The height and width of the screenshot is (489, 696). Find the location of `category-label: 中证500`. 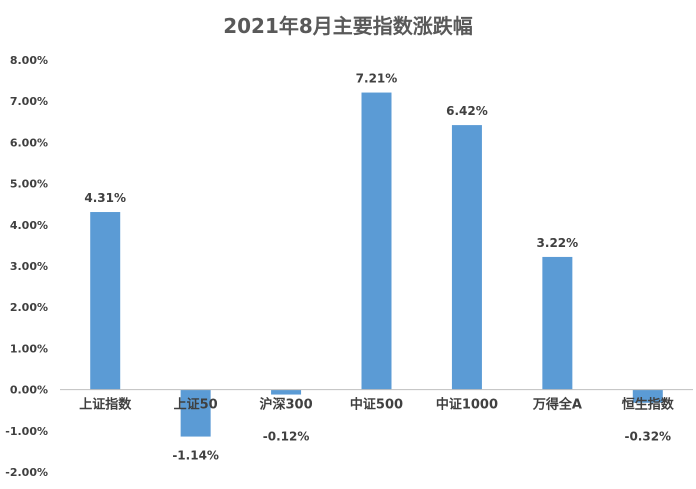

category-label: 中证500 is located at coordinates (376, 405).